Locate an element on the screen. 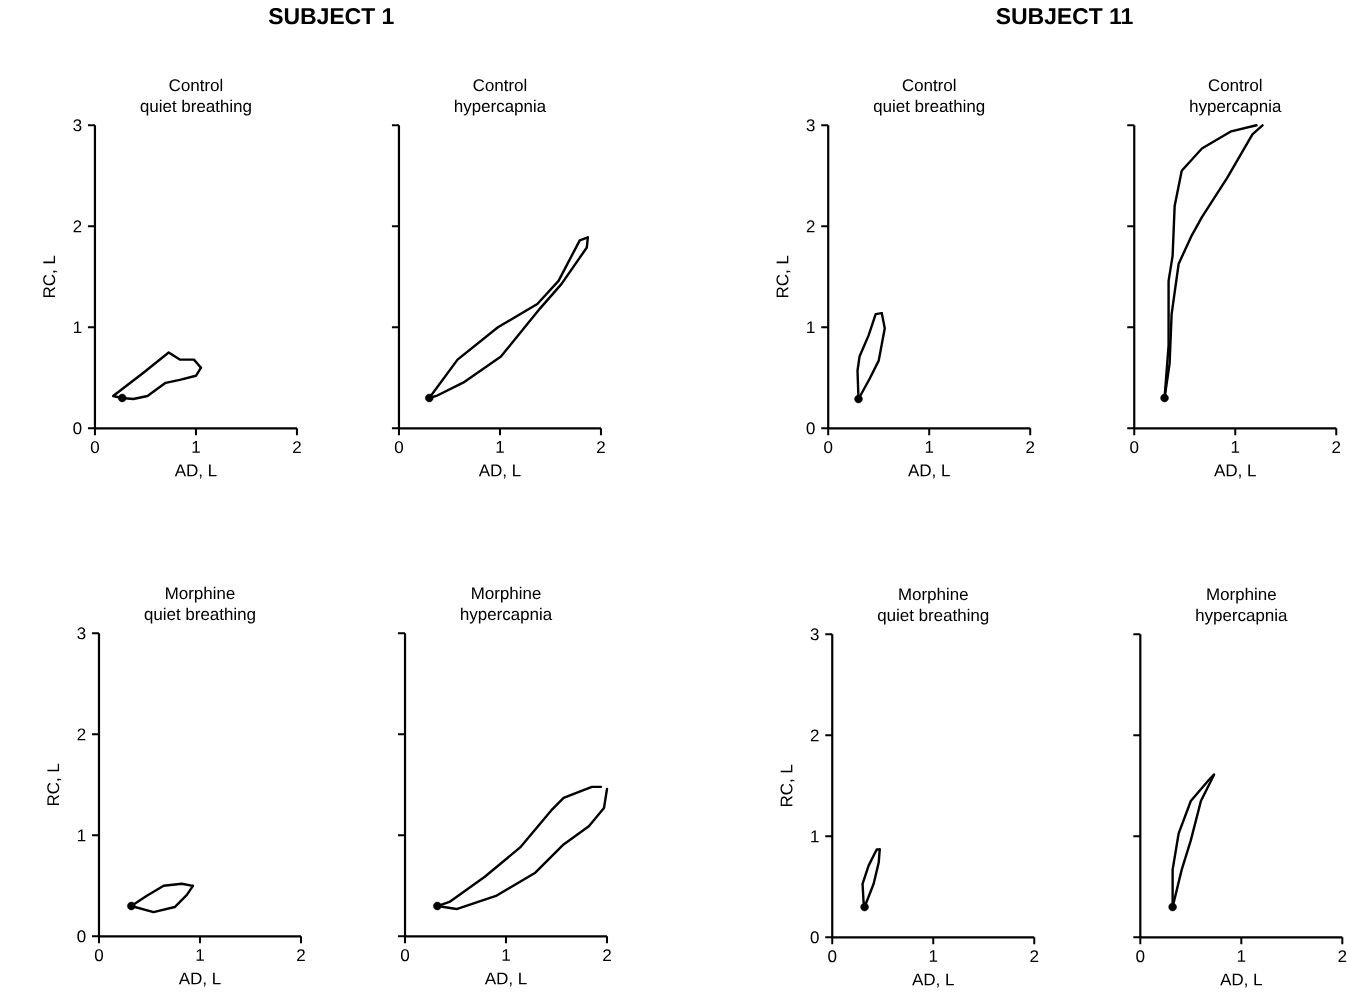 Image resolution: width=1347 pixels, height=1005 pixels. text: SUBJECT 1 is located at coordinates (331, 16).